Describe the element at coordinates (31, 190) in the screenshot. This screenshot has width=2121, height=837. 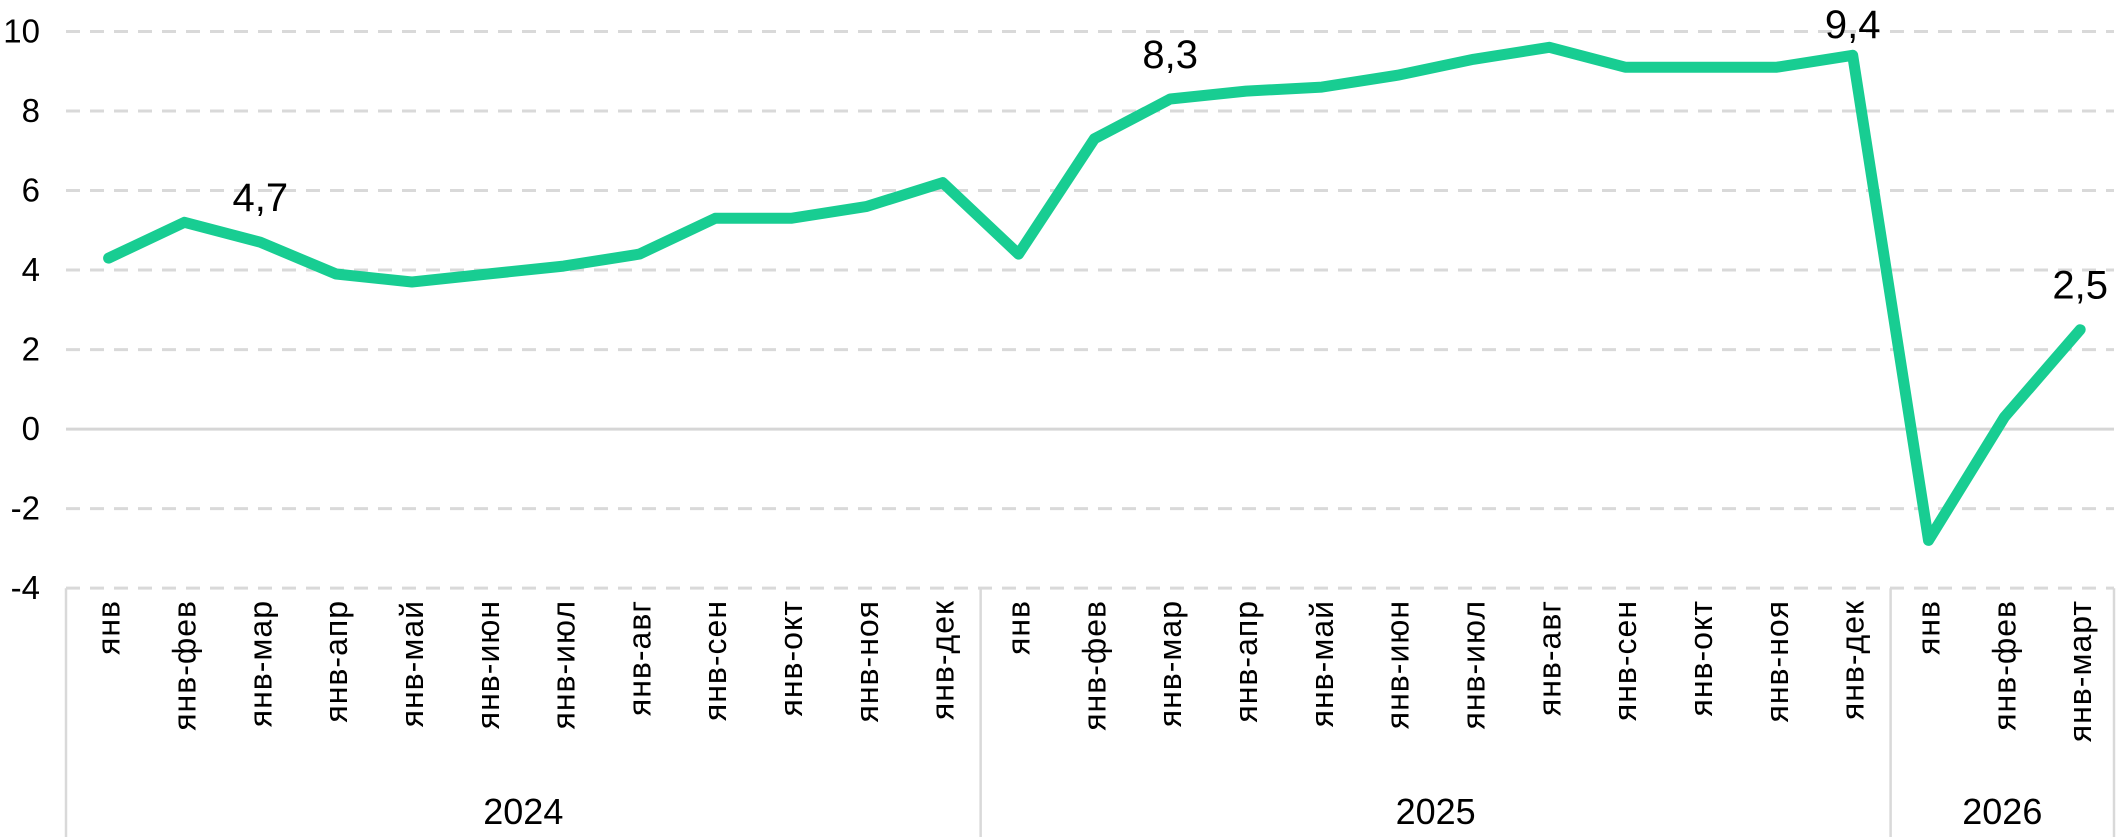
I see `y-axis-tick-label: 6` at that location.